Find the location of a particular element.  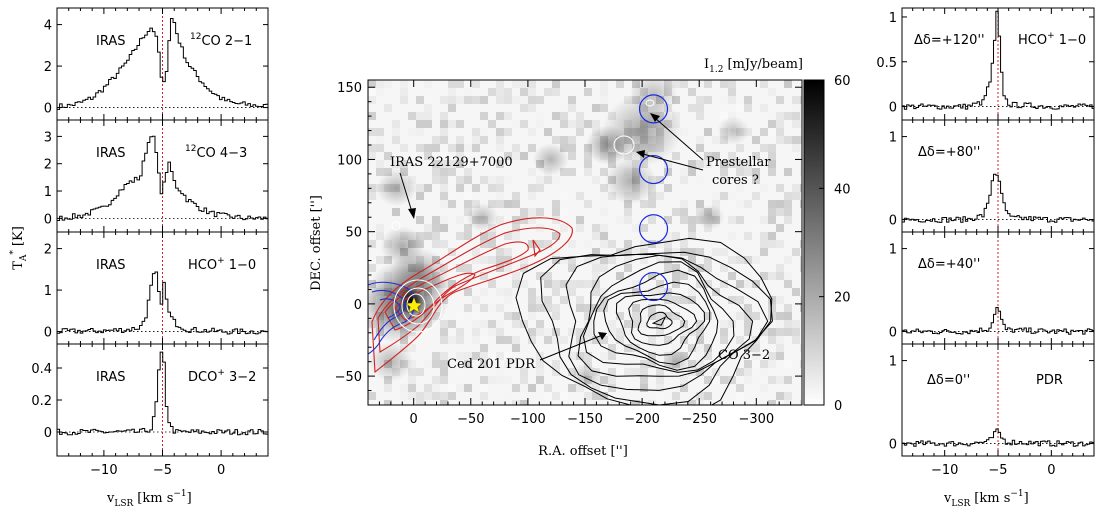

map-xtick-label-3: −150 is located at coordinates (585, 419).